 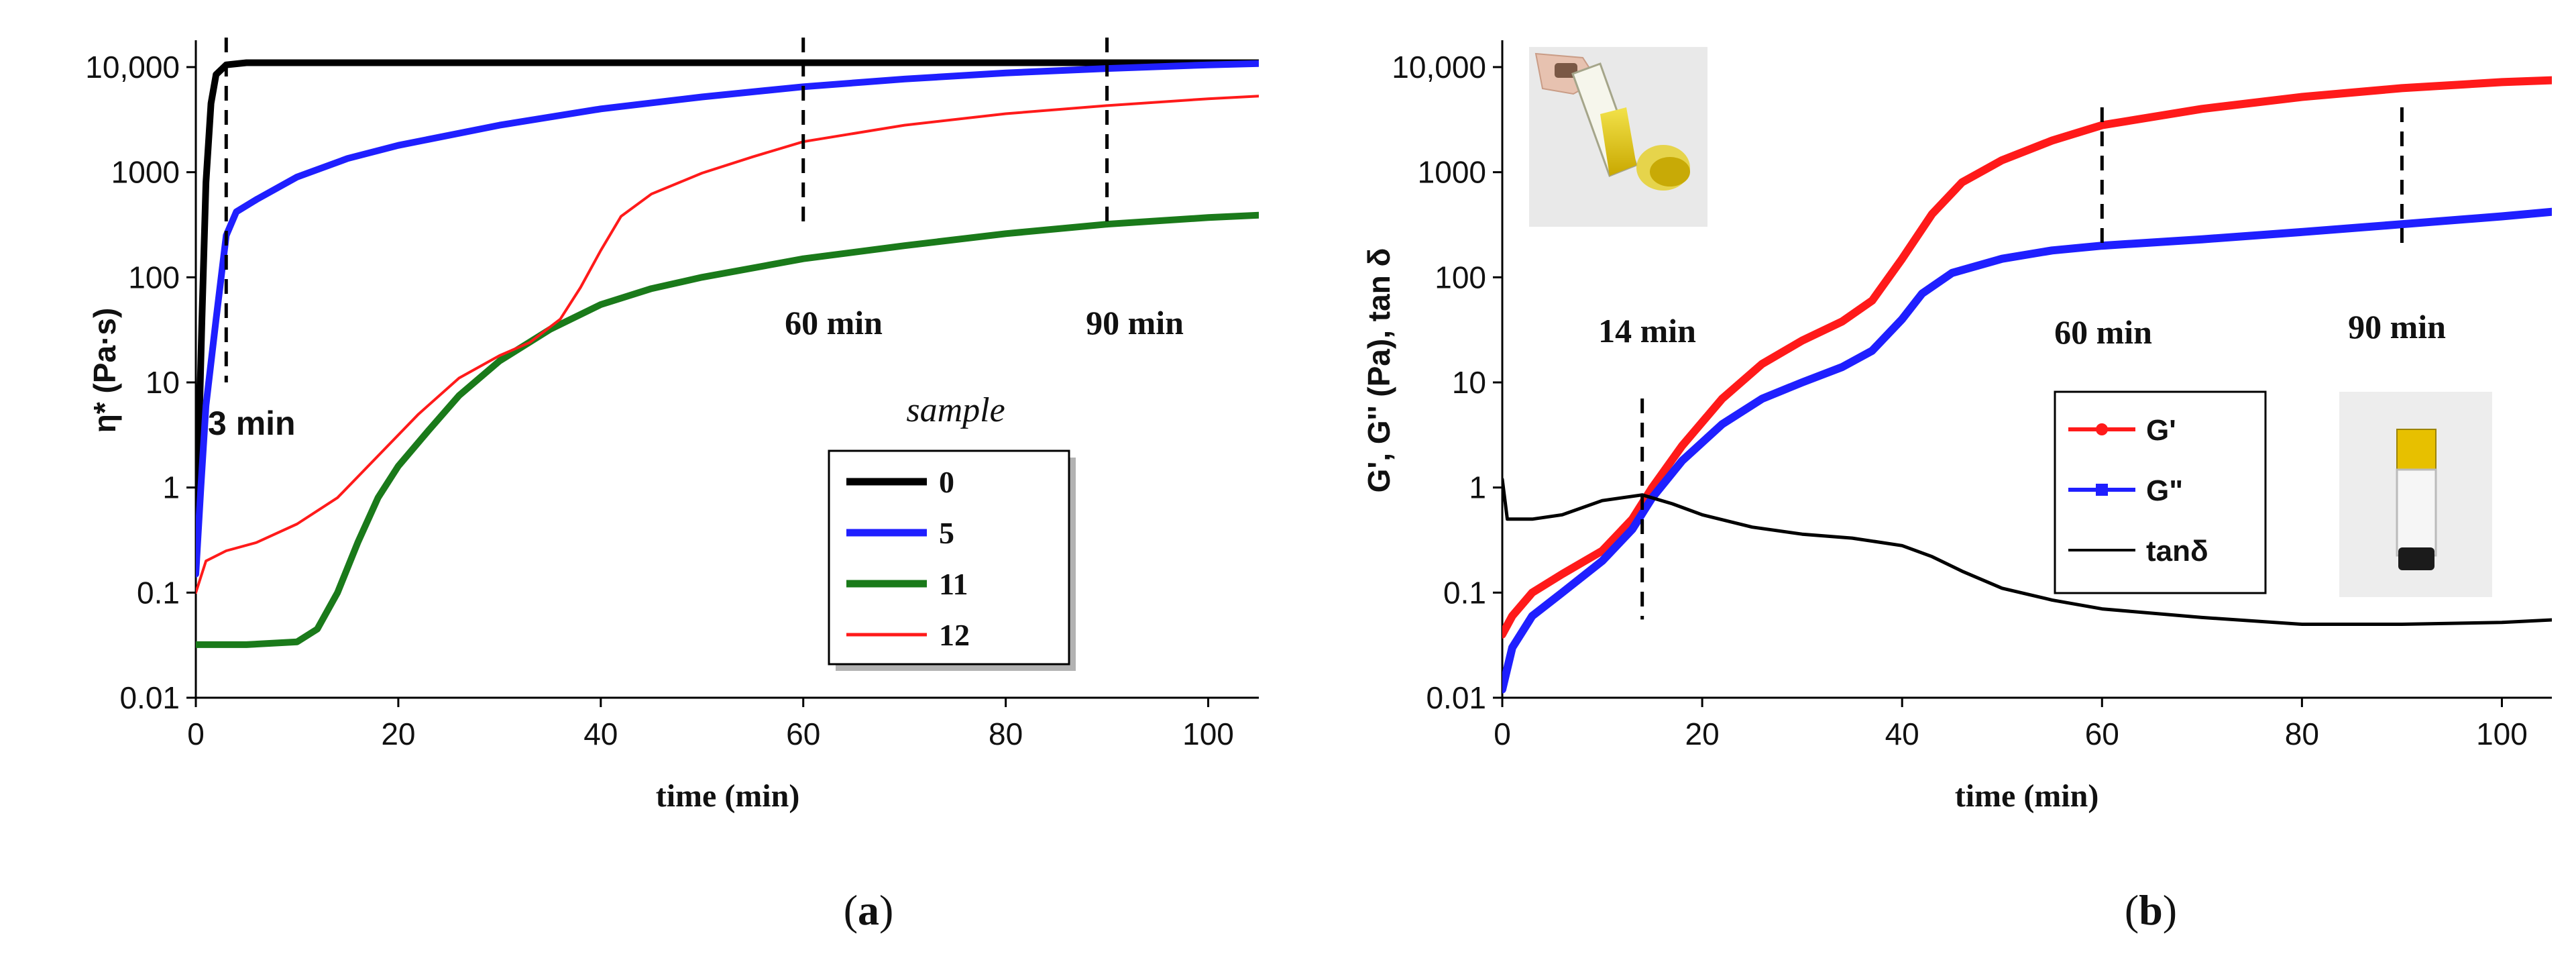 I want to click on a-vline-label-60min: 60 min, so click(x=834, y=322).